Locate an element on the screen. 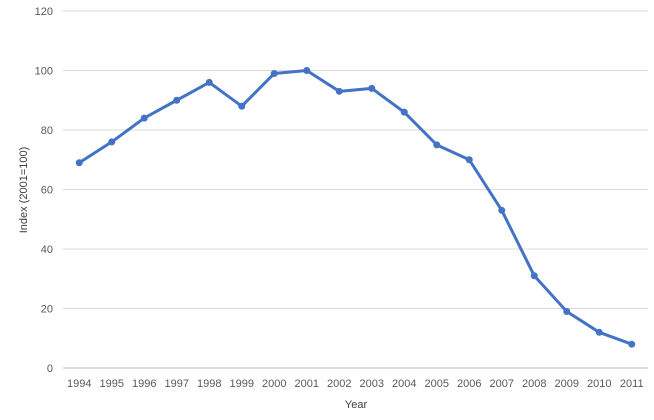  x-tick-label: 2003 is located at coordinates (372, 384).